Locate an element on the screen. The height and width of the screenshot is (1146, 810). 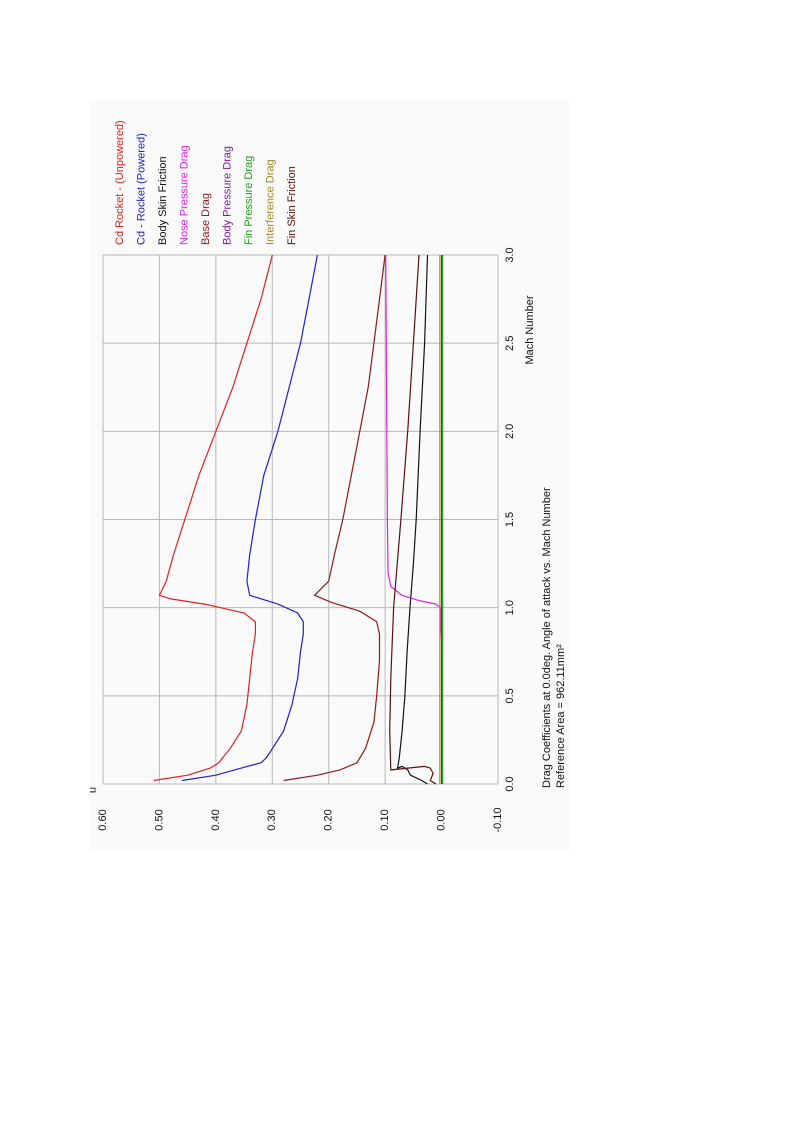
x-tick-label: 0.0 is located at coordinates (510, 783).